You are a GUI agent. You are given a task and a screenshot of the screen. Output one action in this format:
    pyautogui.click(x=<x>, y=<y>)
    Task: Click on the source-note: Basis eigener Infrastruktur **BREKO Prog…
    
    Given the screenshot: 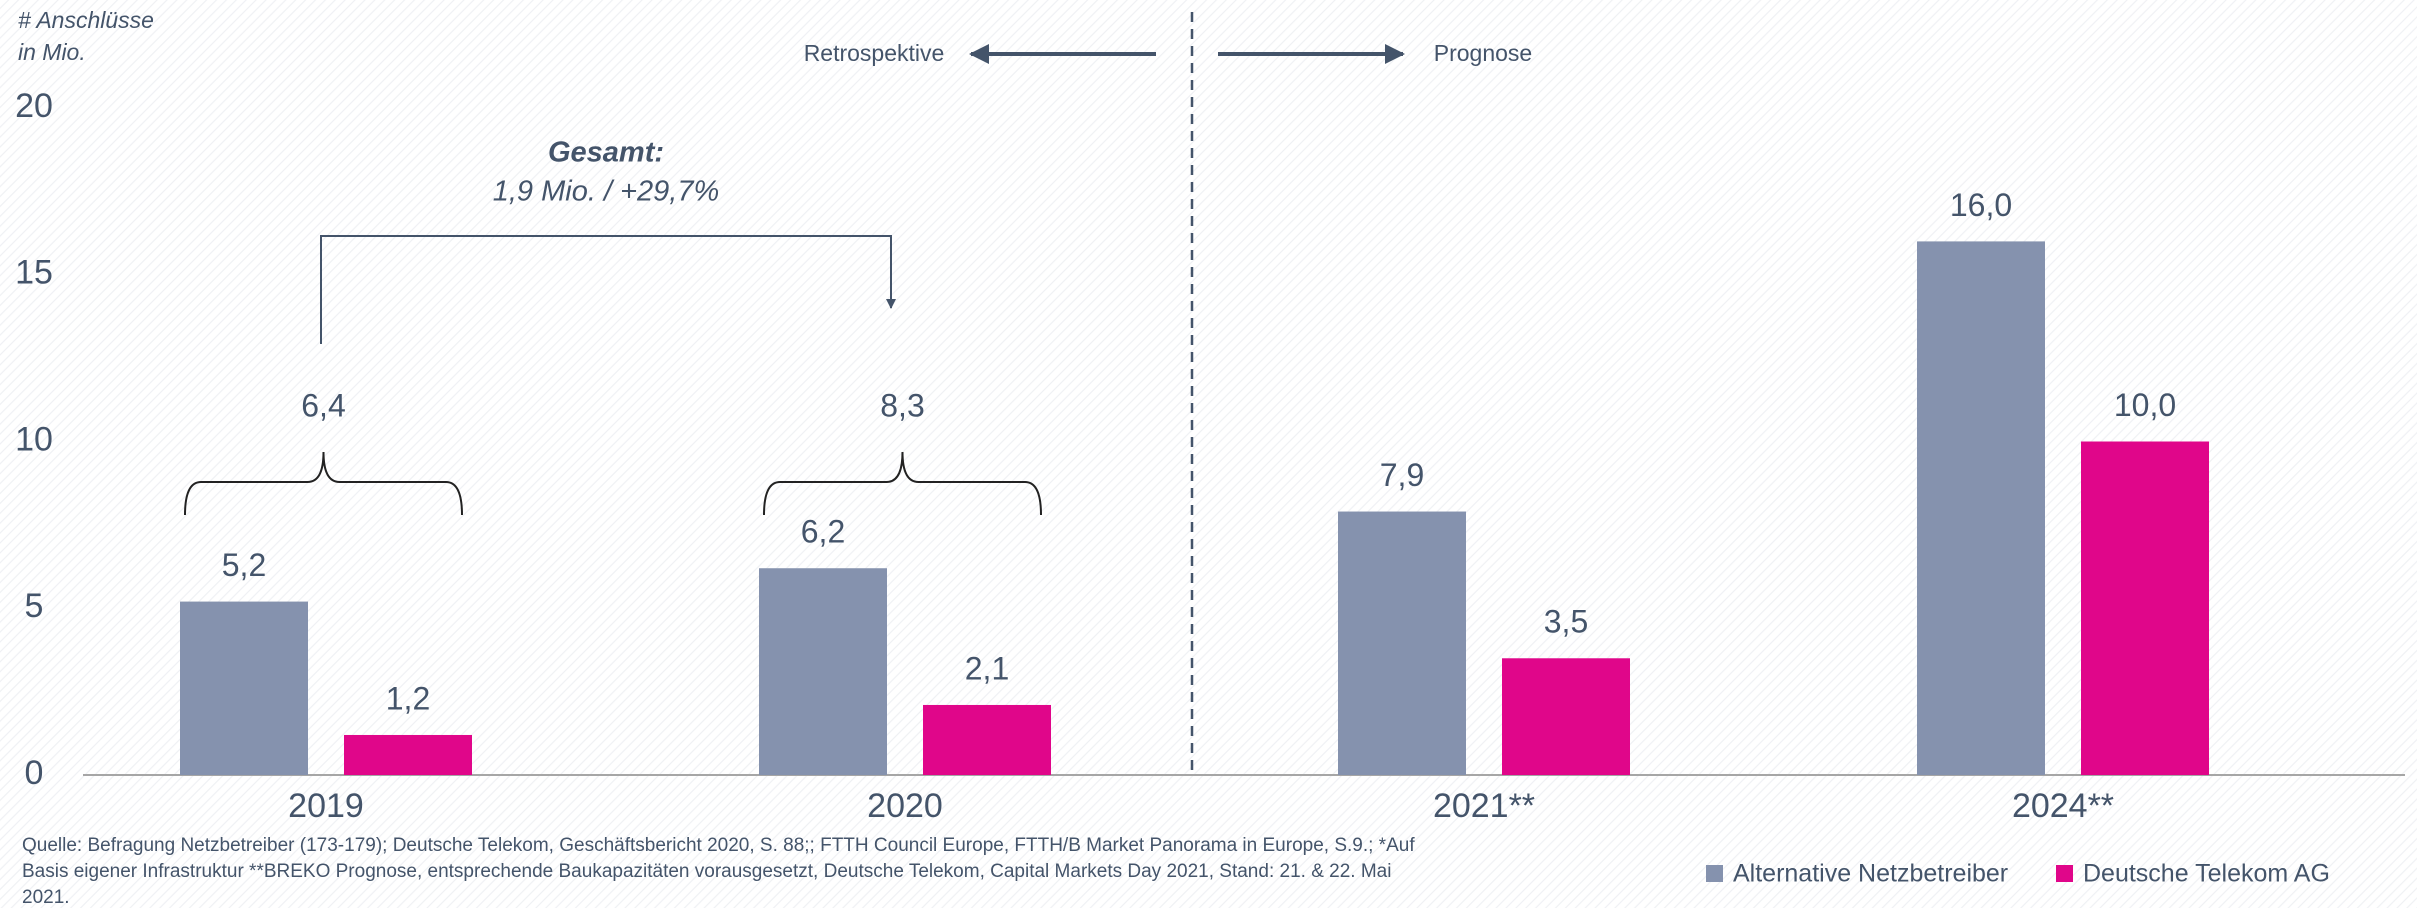 What is the action you would take?
    pyautogui.click(x=706, y=871)
    